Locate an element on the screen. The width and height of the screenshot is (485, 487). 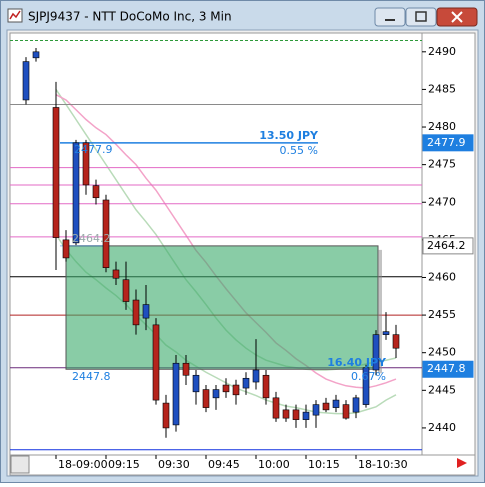
price-marker-label: 2477.9 is located at coordinates (446, 142).